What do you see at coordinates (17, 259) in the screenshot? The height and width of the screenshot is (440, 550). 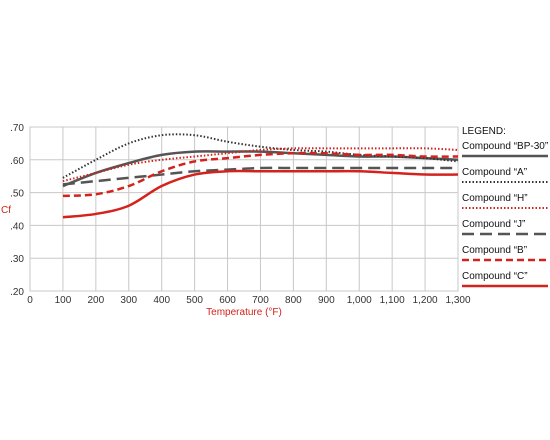 I see `y-tick-label: .30` at bounding box center [17, 259].